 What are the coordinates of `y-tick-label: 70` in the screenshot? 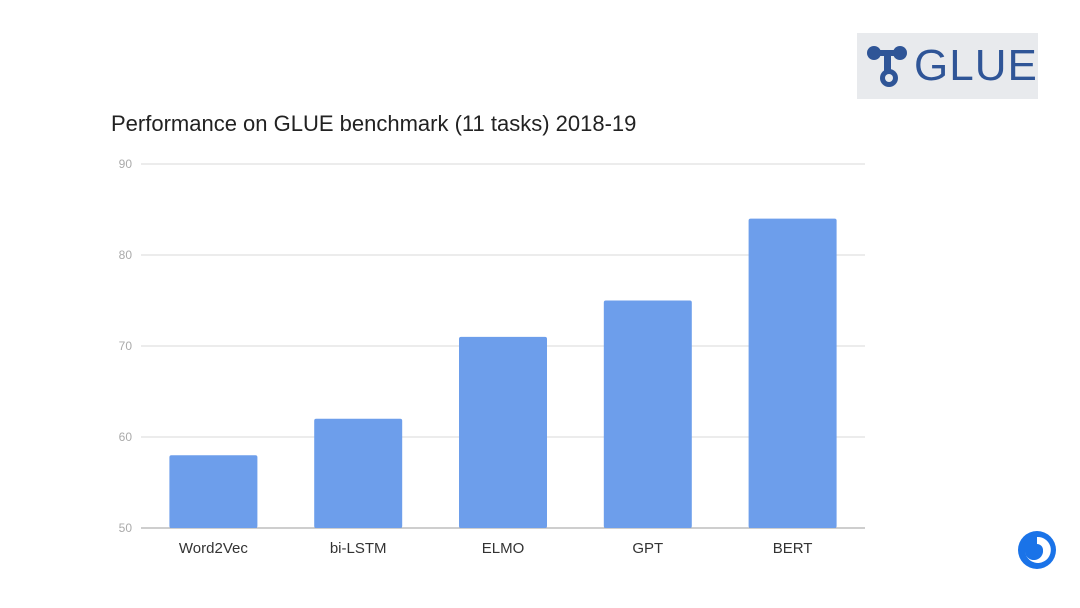 It's located at (126, 346).